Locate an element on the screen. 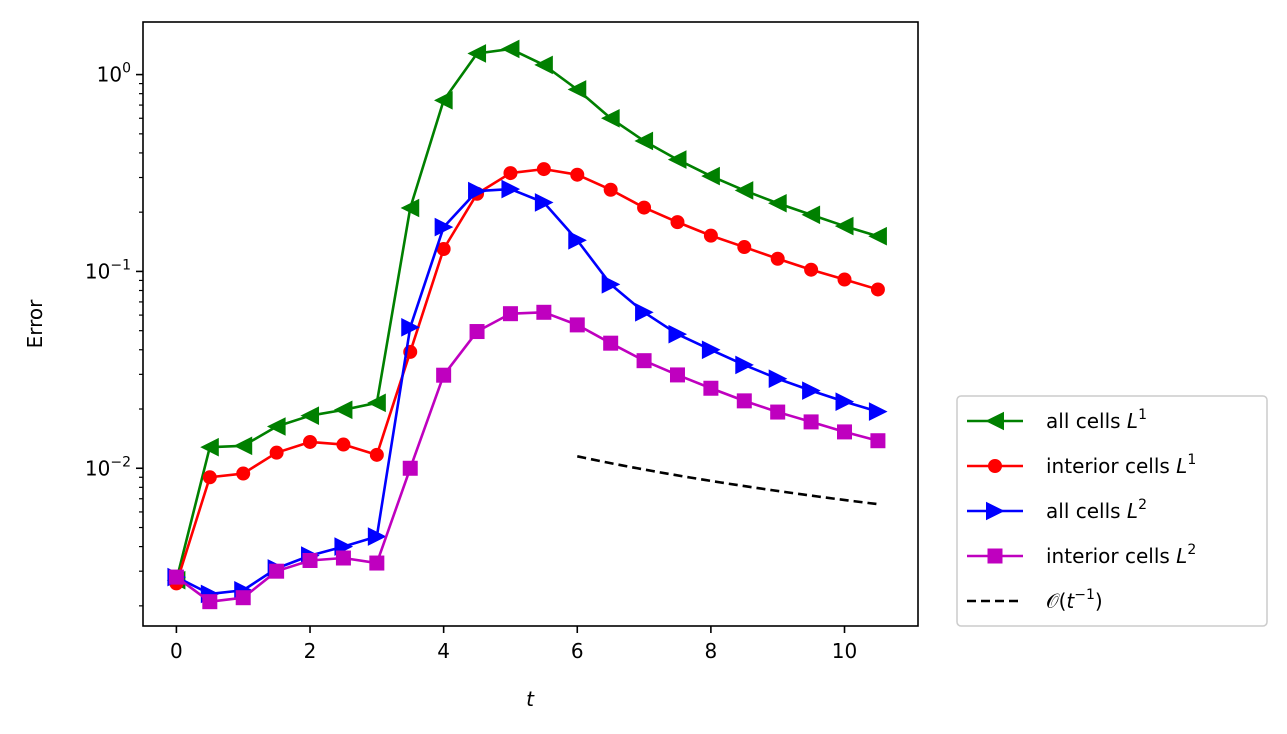 The image size is (1287, 734). x-tick-label: 8 is located at coordinates (711, 651).